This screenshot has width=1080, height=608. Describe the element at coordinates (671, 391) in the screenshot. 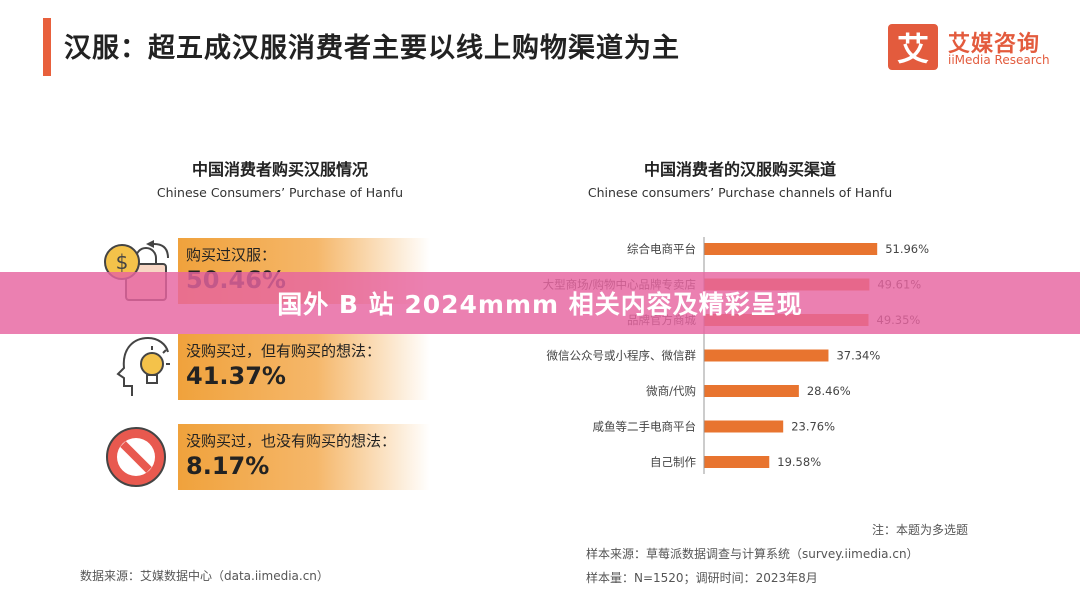

I see `category-label: 微商/代购` at that location.